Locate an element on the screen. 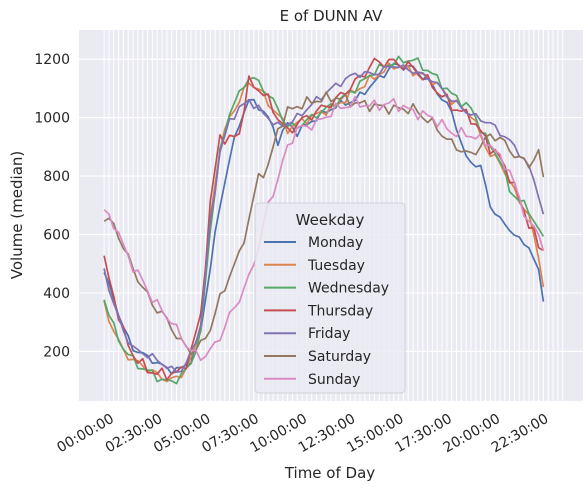  y-tick-label: 400 is located at coordinates (56, 294).